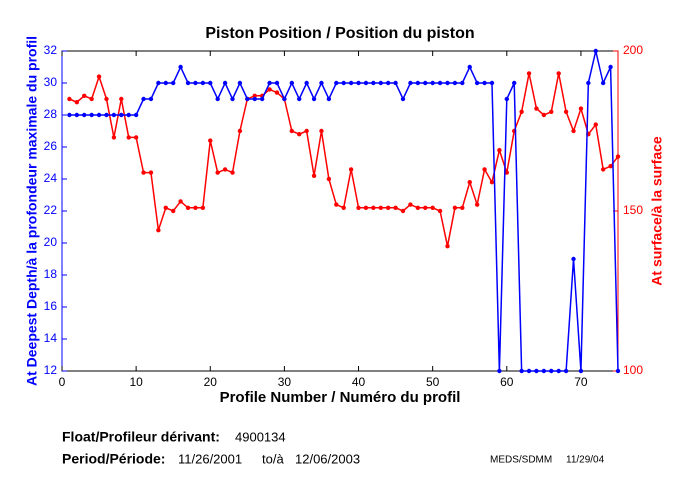 The height and width of the screenshot is (500, 680). Describe the element at coordinates (51, 114) in the screenshot. I see `y-tick-label: 28` at that location.